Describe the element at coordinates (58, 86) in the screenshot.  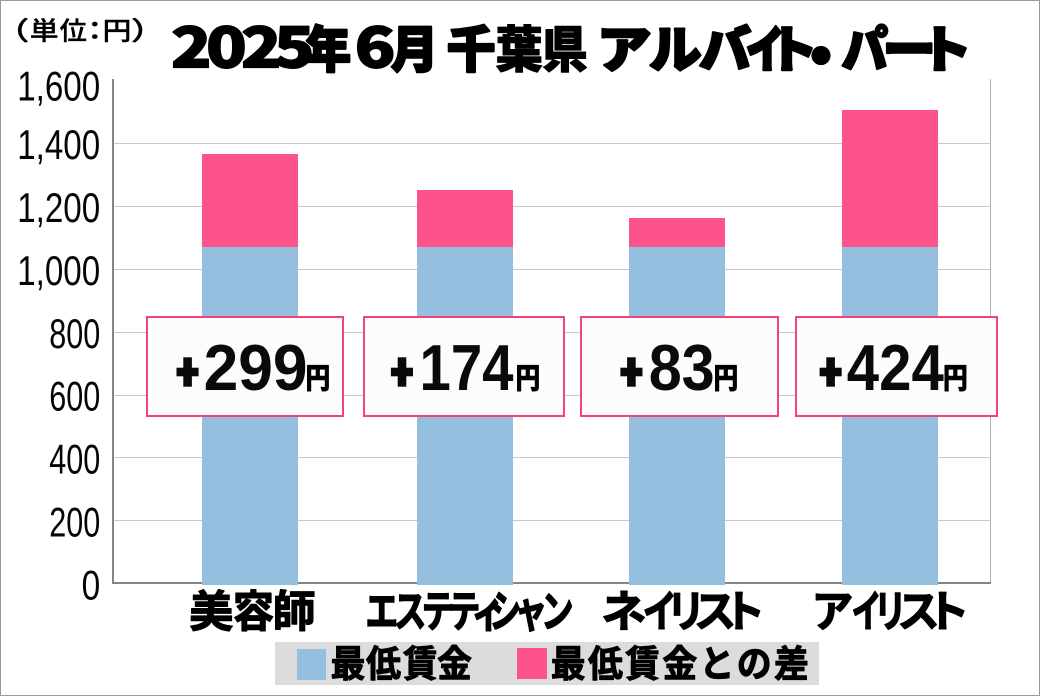
I see `svg-text: 1,600` at that location.